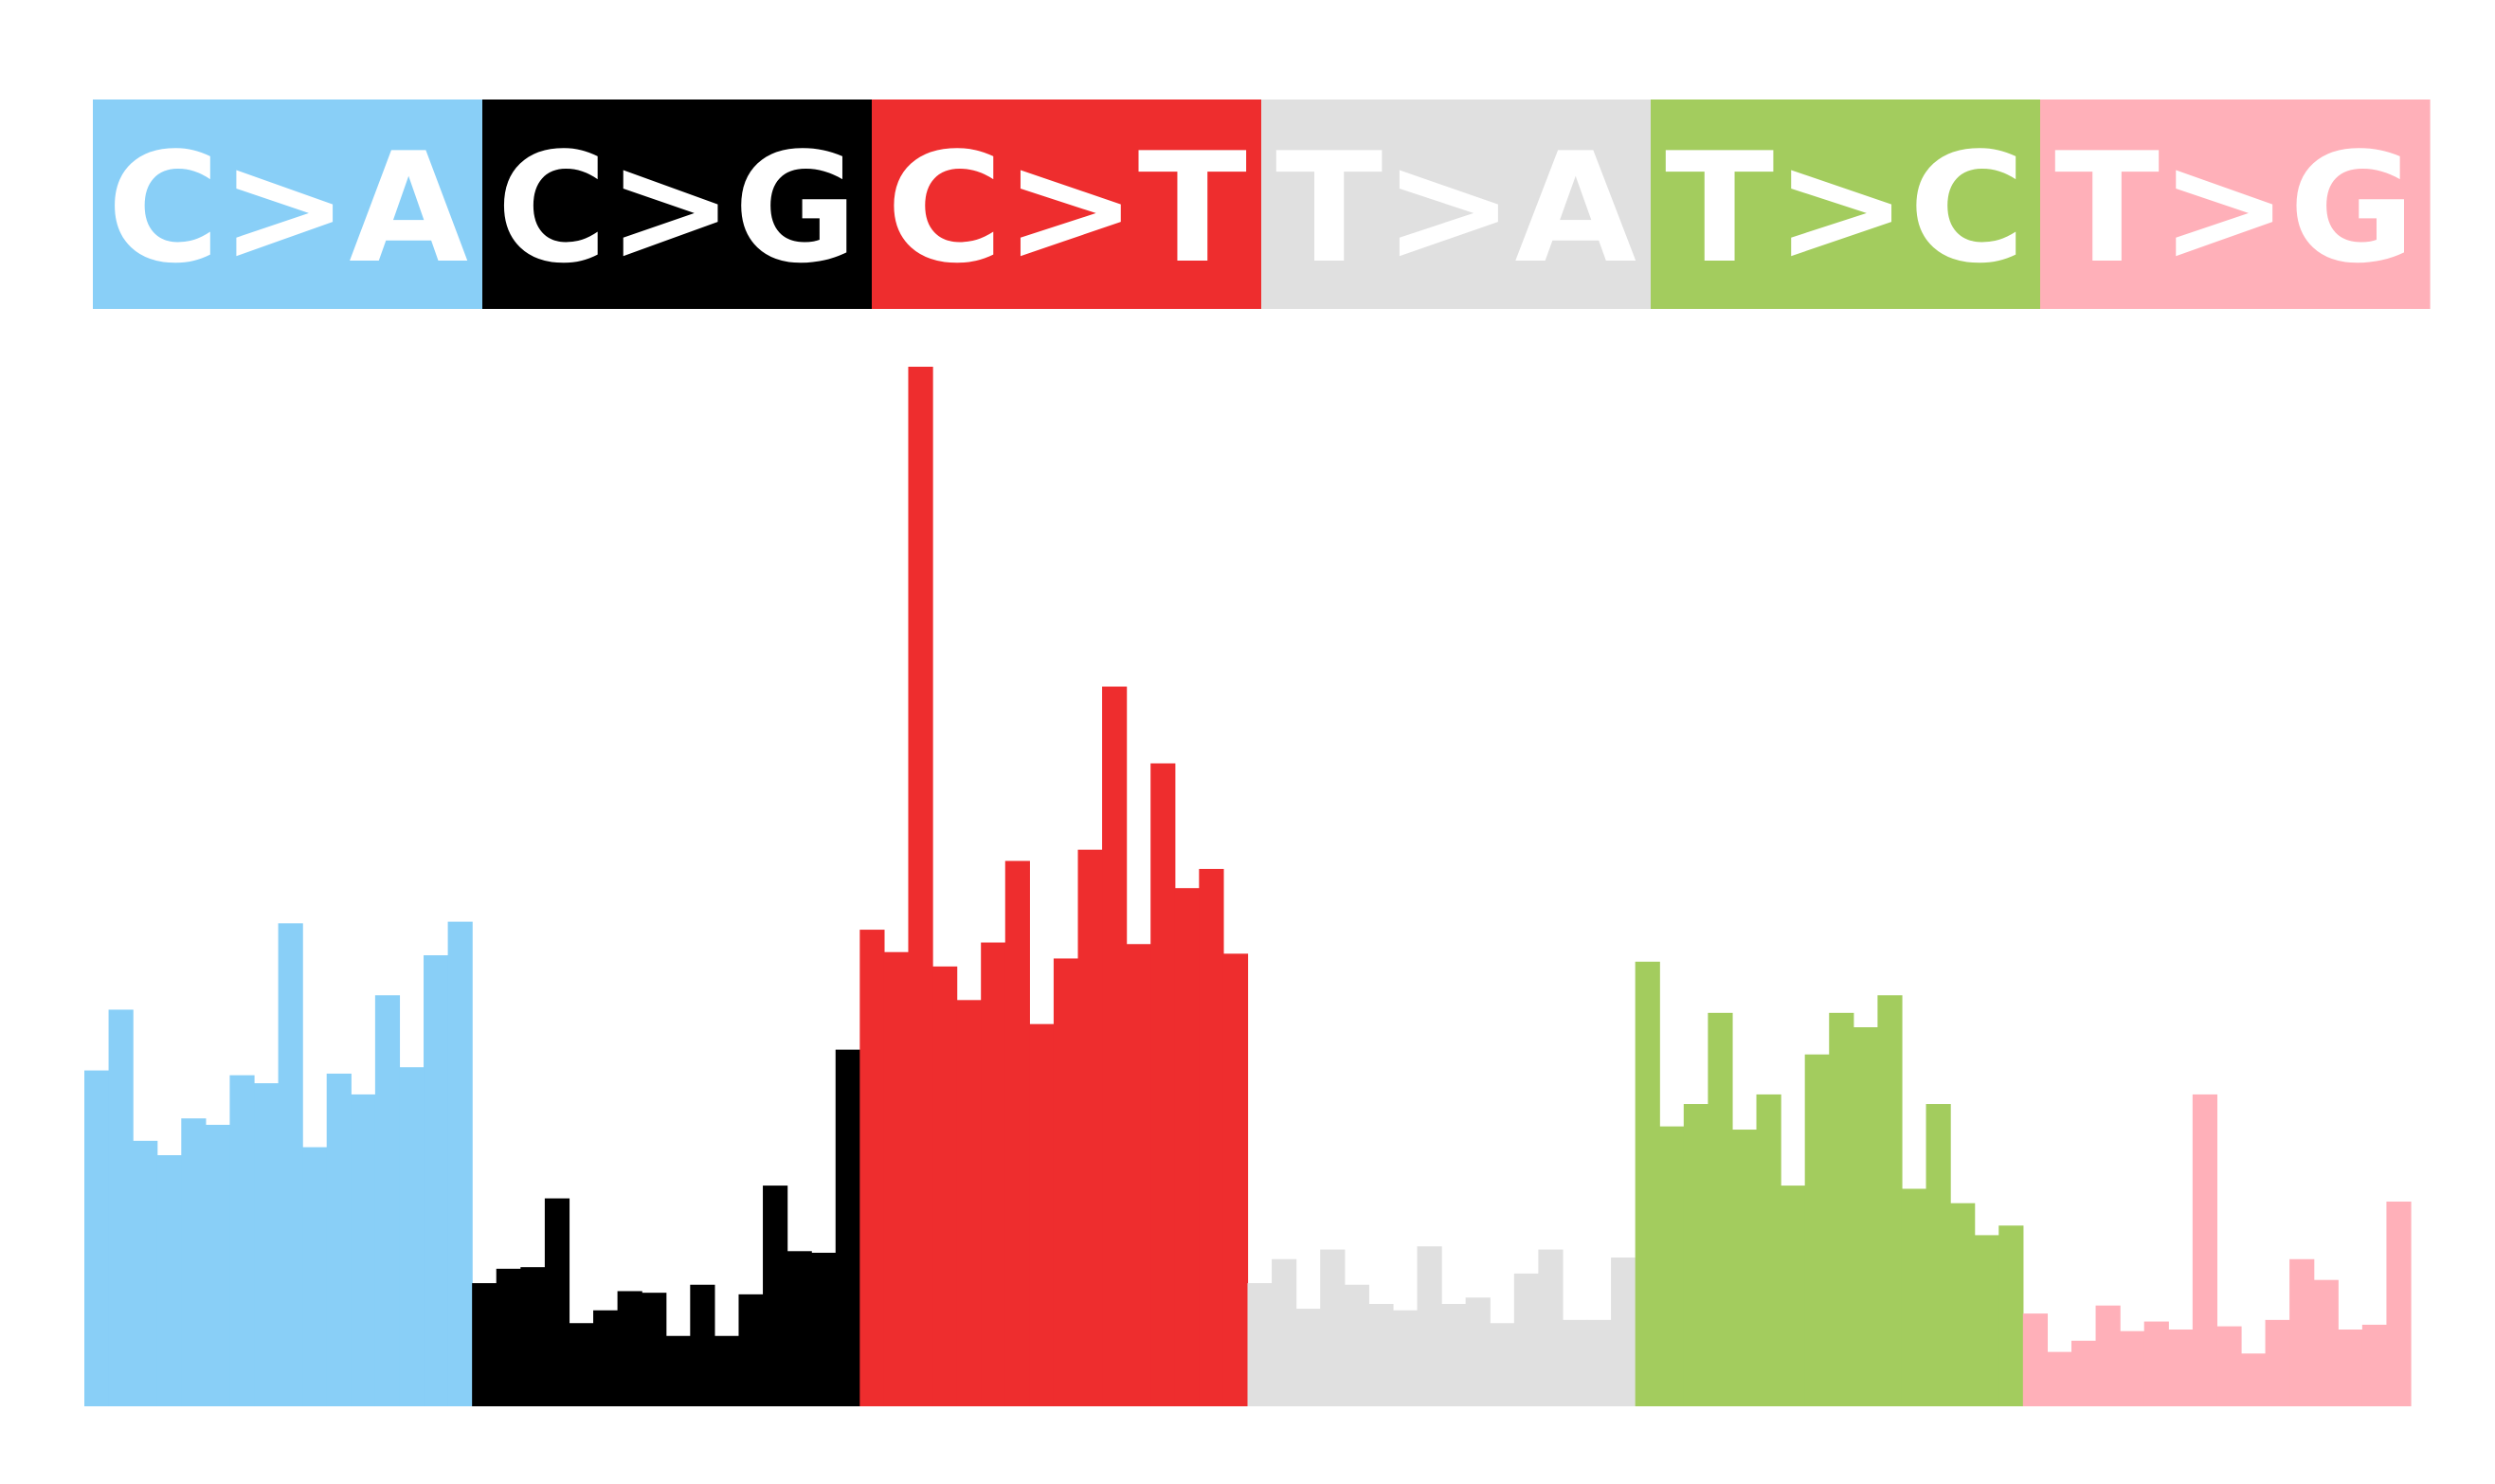 This screenshot has width=2495, height=1484. What do you see at coordinates (1455, 208) in the screenshot?
I see `group-label: T>A` at bounding box center [1455, 208].